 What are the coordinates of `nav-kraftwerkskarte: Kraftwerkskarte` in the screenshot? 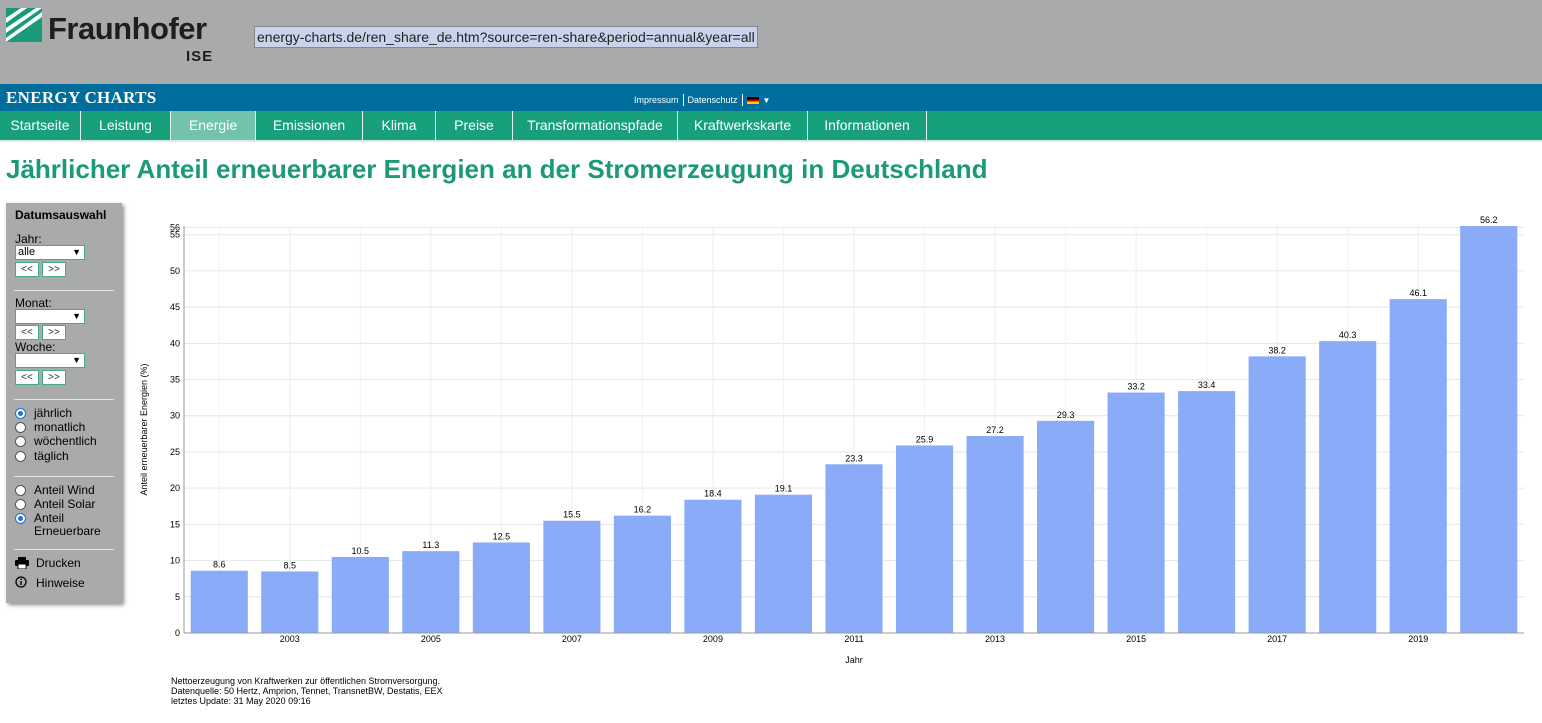 It's located at (743, 125).